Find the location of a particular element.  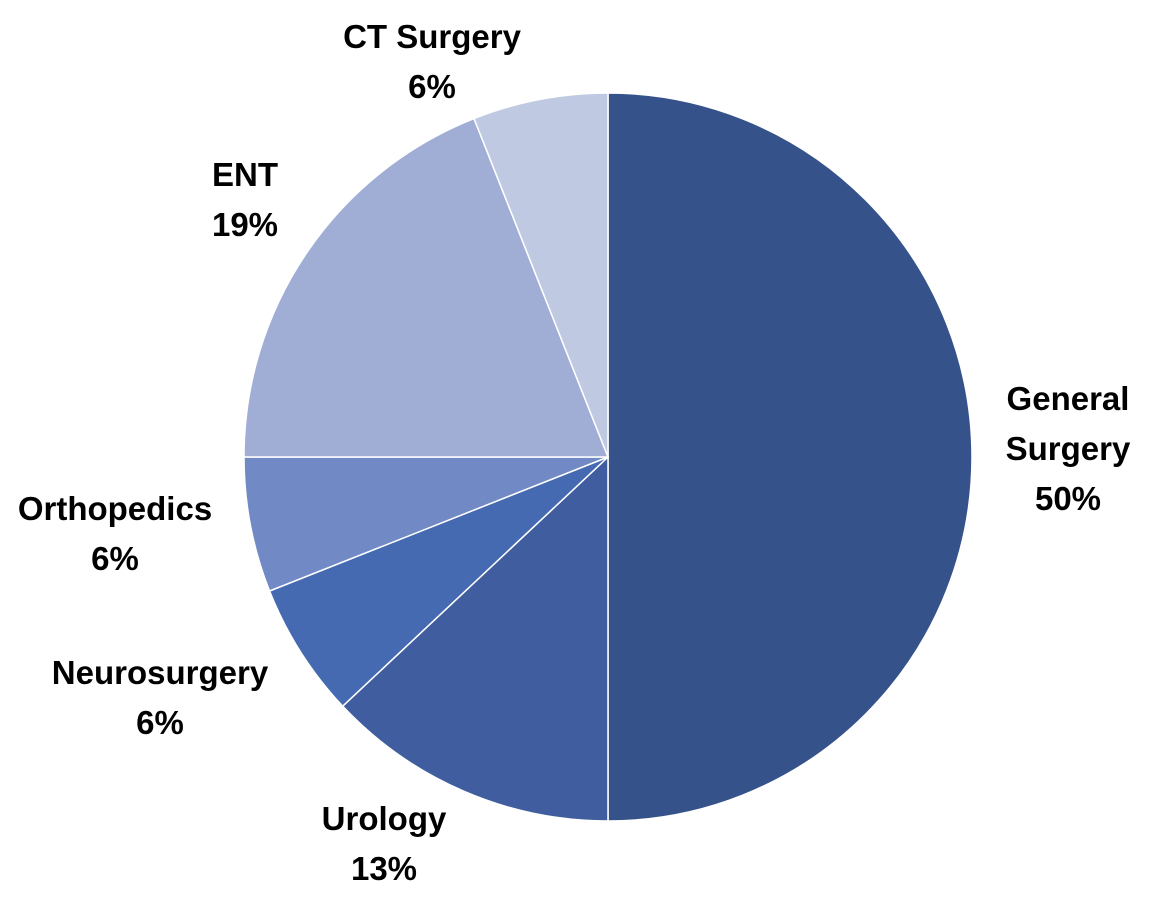

pie-slice-ent is located at coordinates (426, 287).